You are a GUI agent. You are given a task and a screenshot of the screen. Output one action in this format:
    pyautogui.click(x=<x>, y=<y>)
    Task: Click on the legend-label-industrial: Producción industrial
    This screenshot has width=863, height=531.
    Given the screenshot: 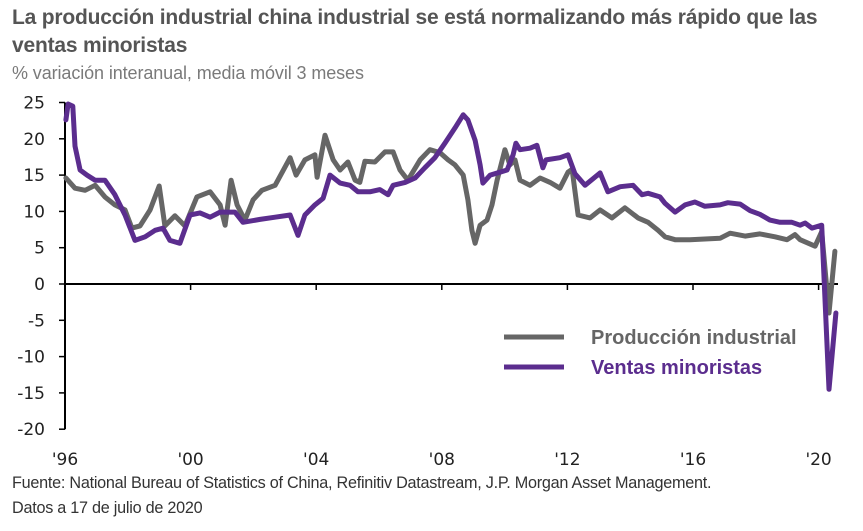 What is the action you would take?
    pyautogui.click(x=694, y=338)
    